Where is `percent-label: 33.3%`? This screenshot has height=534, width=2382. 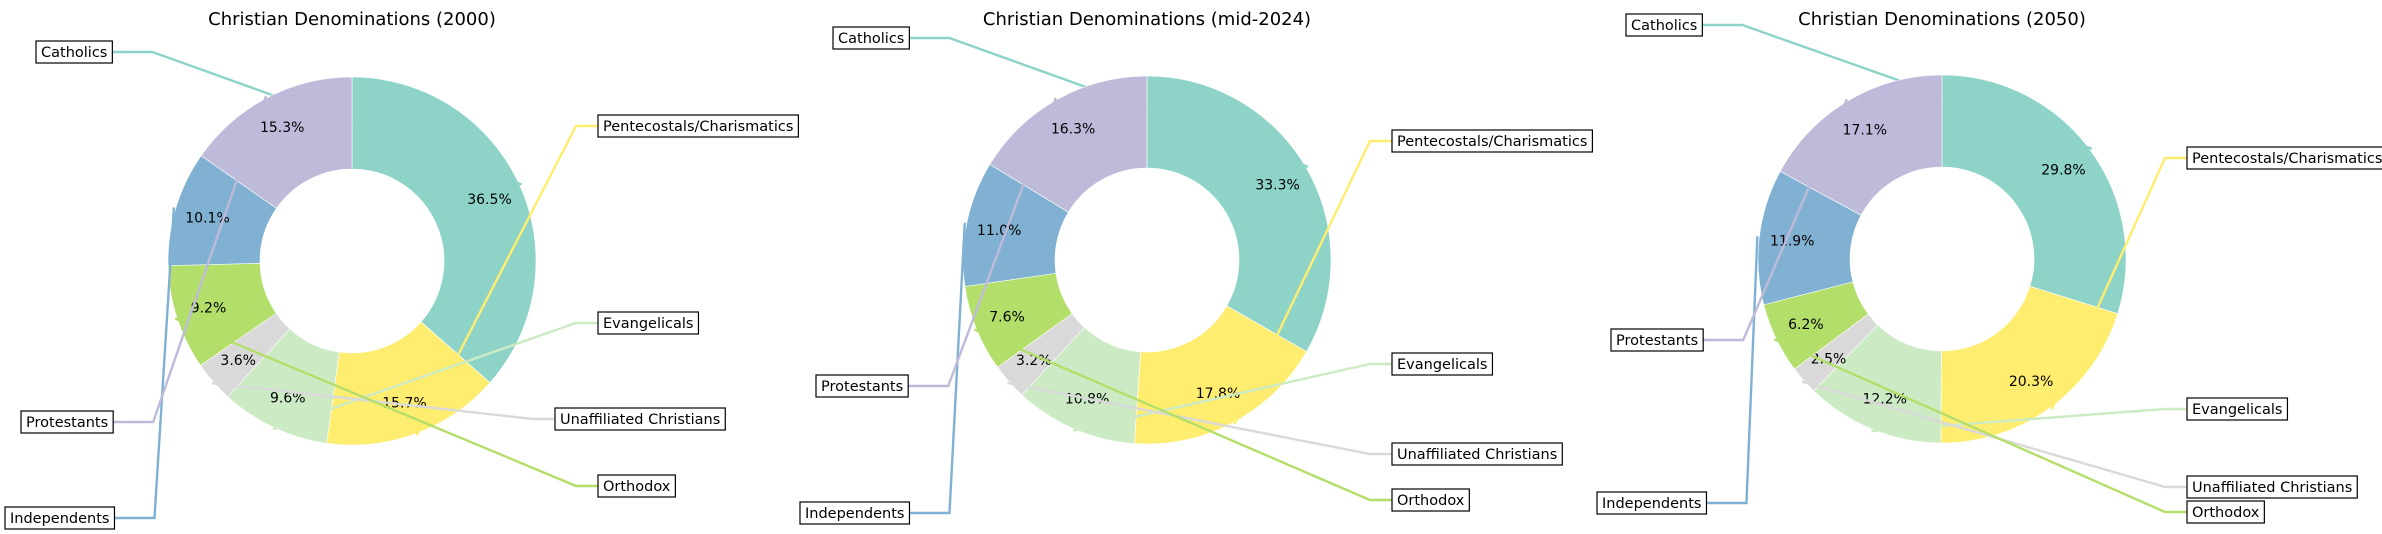
percent-label: 33.3% is located at coordinates (1277, 185).